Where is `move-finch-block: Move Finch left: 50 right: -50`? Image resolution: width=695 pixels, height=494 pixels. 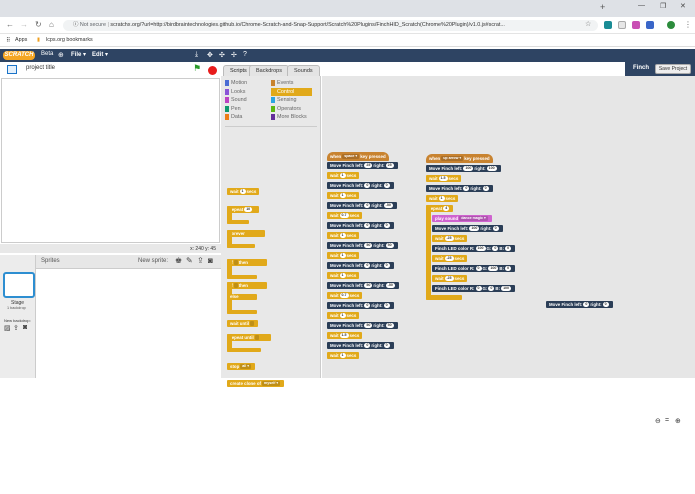 move-finch-block: Move Finch left: 50 right: -50 is located at coordinates (363, 285).